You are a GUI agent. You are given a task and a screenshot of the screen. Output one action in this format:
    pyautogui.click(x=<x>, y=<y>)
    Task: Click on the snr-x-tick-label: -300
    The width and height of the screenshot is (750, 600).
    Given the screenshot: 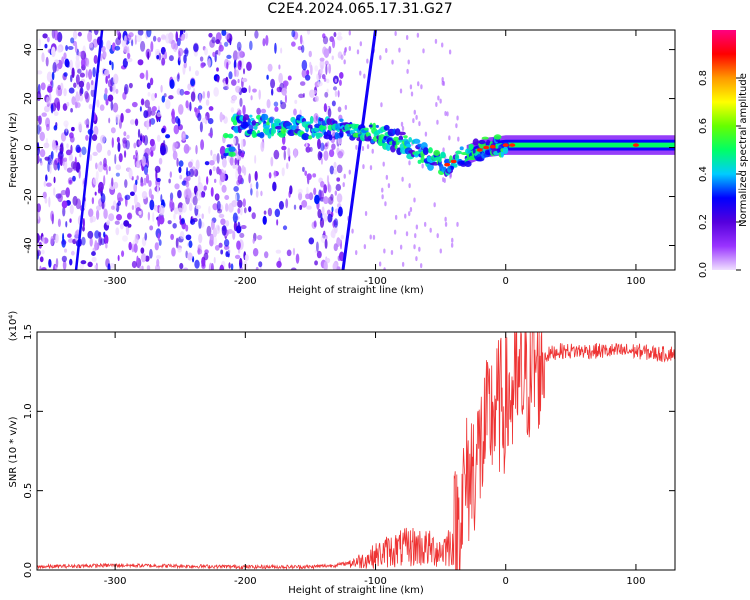 What is the action you would take?
    pyautogui.click(x=115, y=581)
    